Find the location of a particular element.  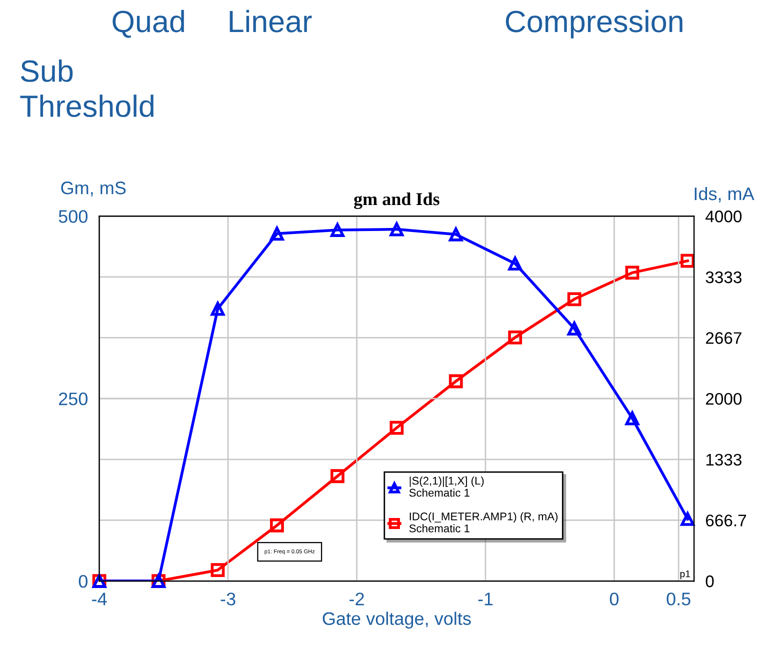

y2-tick-label: 2000 is located at coordinates (724, 398).